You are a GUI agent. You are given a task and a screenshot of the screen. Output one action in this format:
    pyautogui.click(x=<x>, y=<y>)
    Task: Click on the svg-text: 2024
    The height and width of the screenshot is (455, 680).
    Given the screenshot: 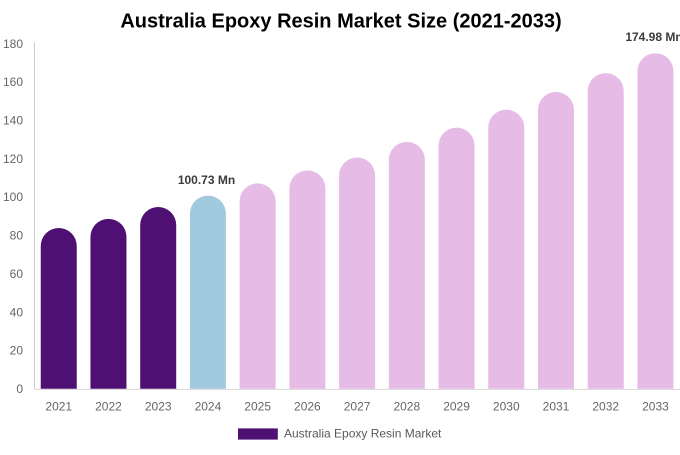 What is the action you would take?
    pyautogui.click(x=208, y=407)
    